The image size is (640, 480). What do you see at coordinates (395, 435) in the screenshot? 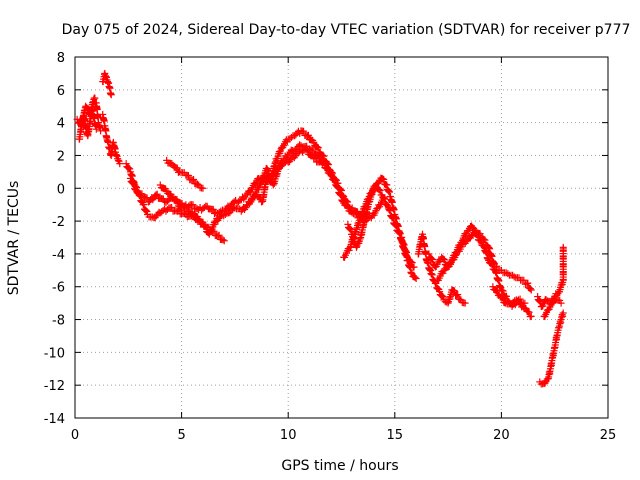
I see `x-tick-label: 15` at bounding box center [395, 435].